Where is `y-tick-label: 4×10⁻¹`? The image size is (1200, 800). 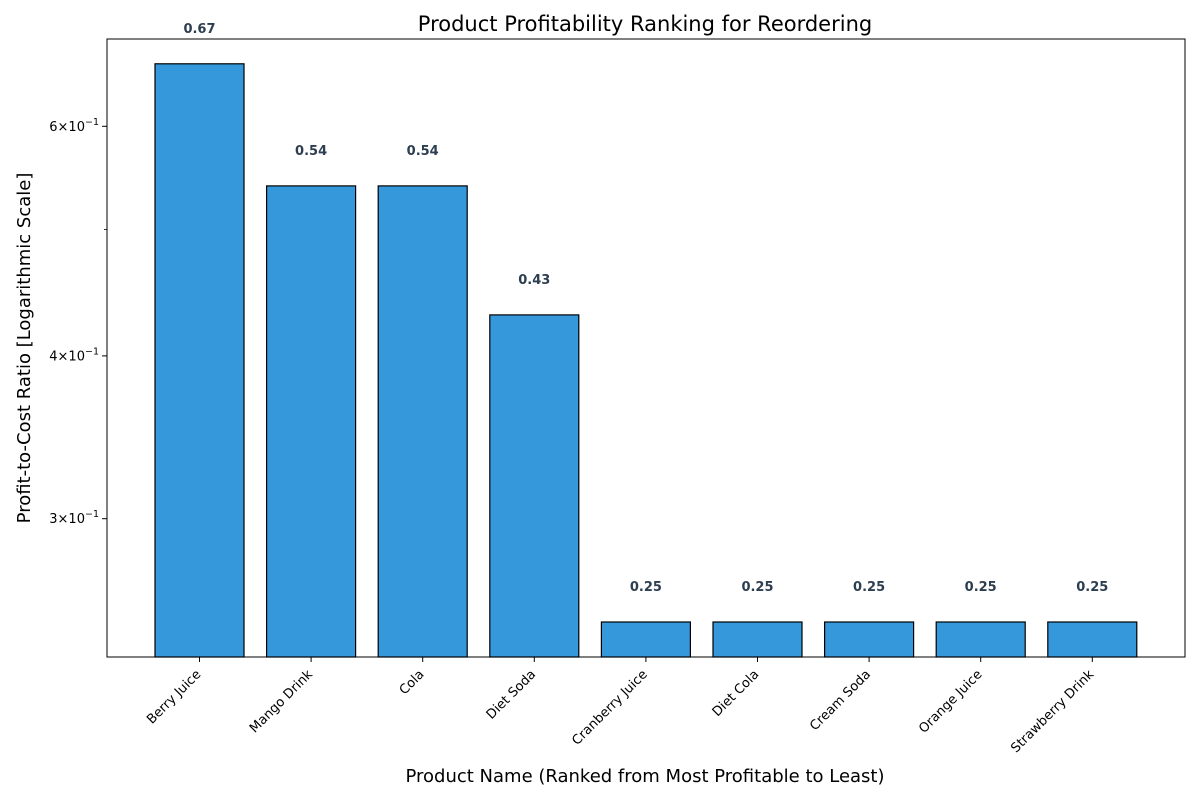
y-tick-label: 4×10⁻¹ is located at coordinates (74, 355).